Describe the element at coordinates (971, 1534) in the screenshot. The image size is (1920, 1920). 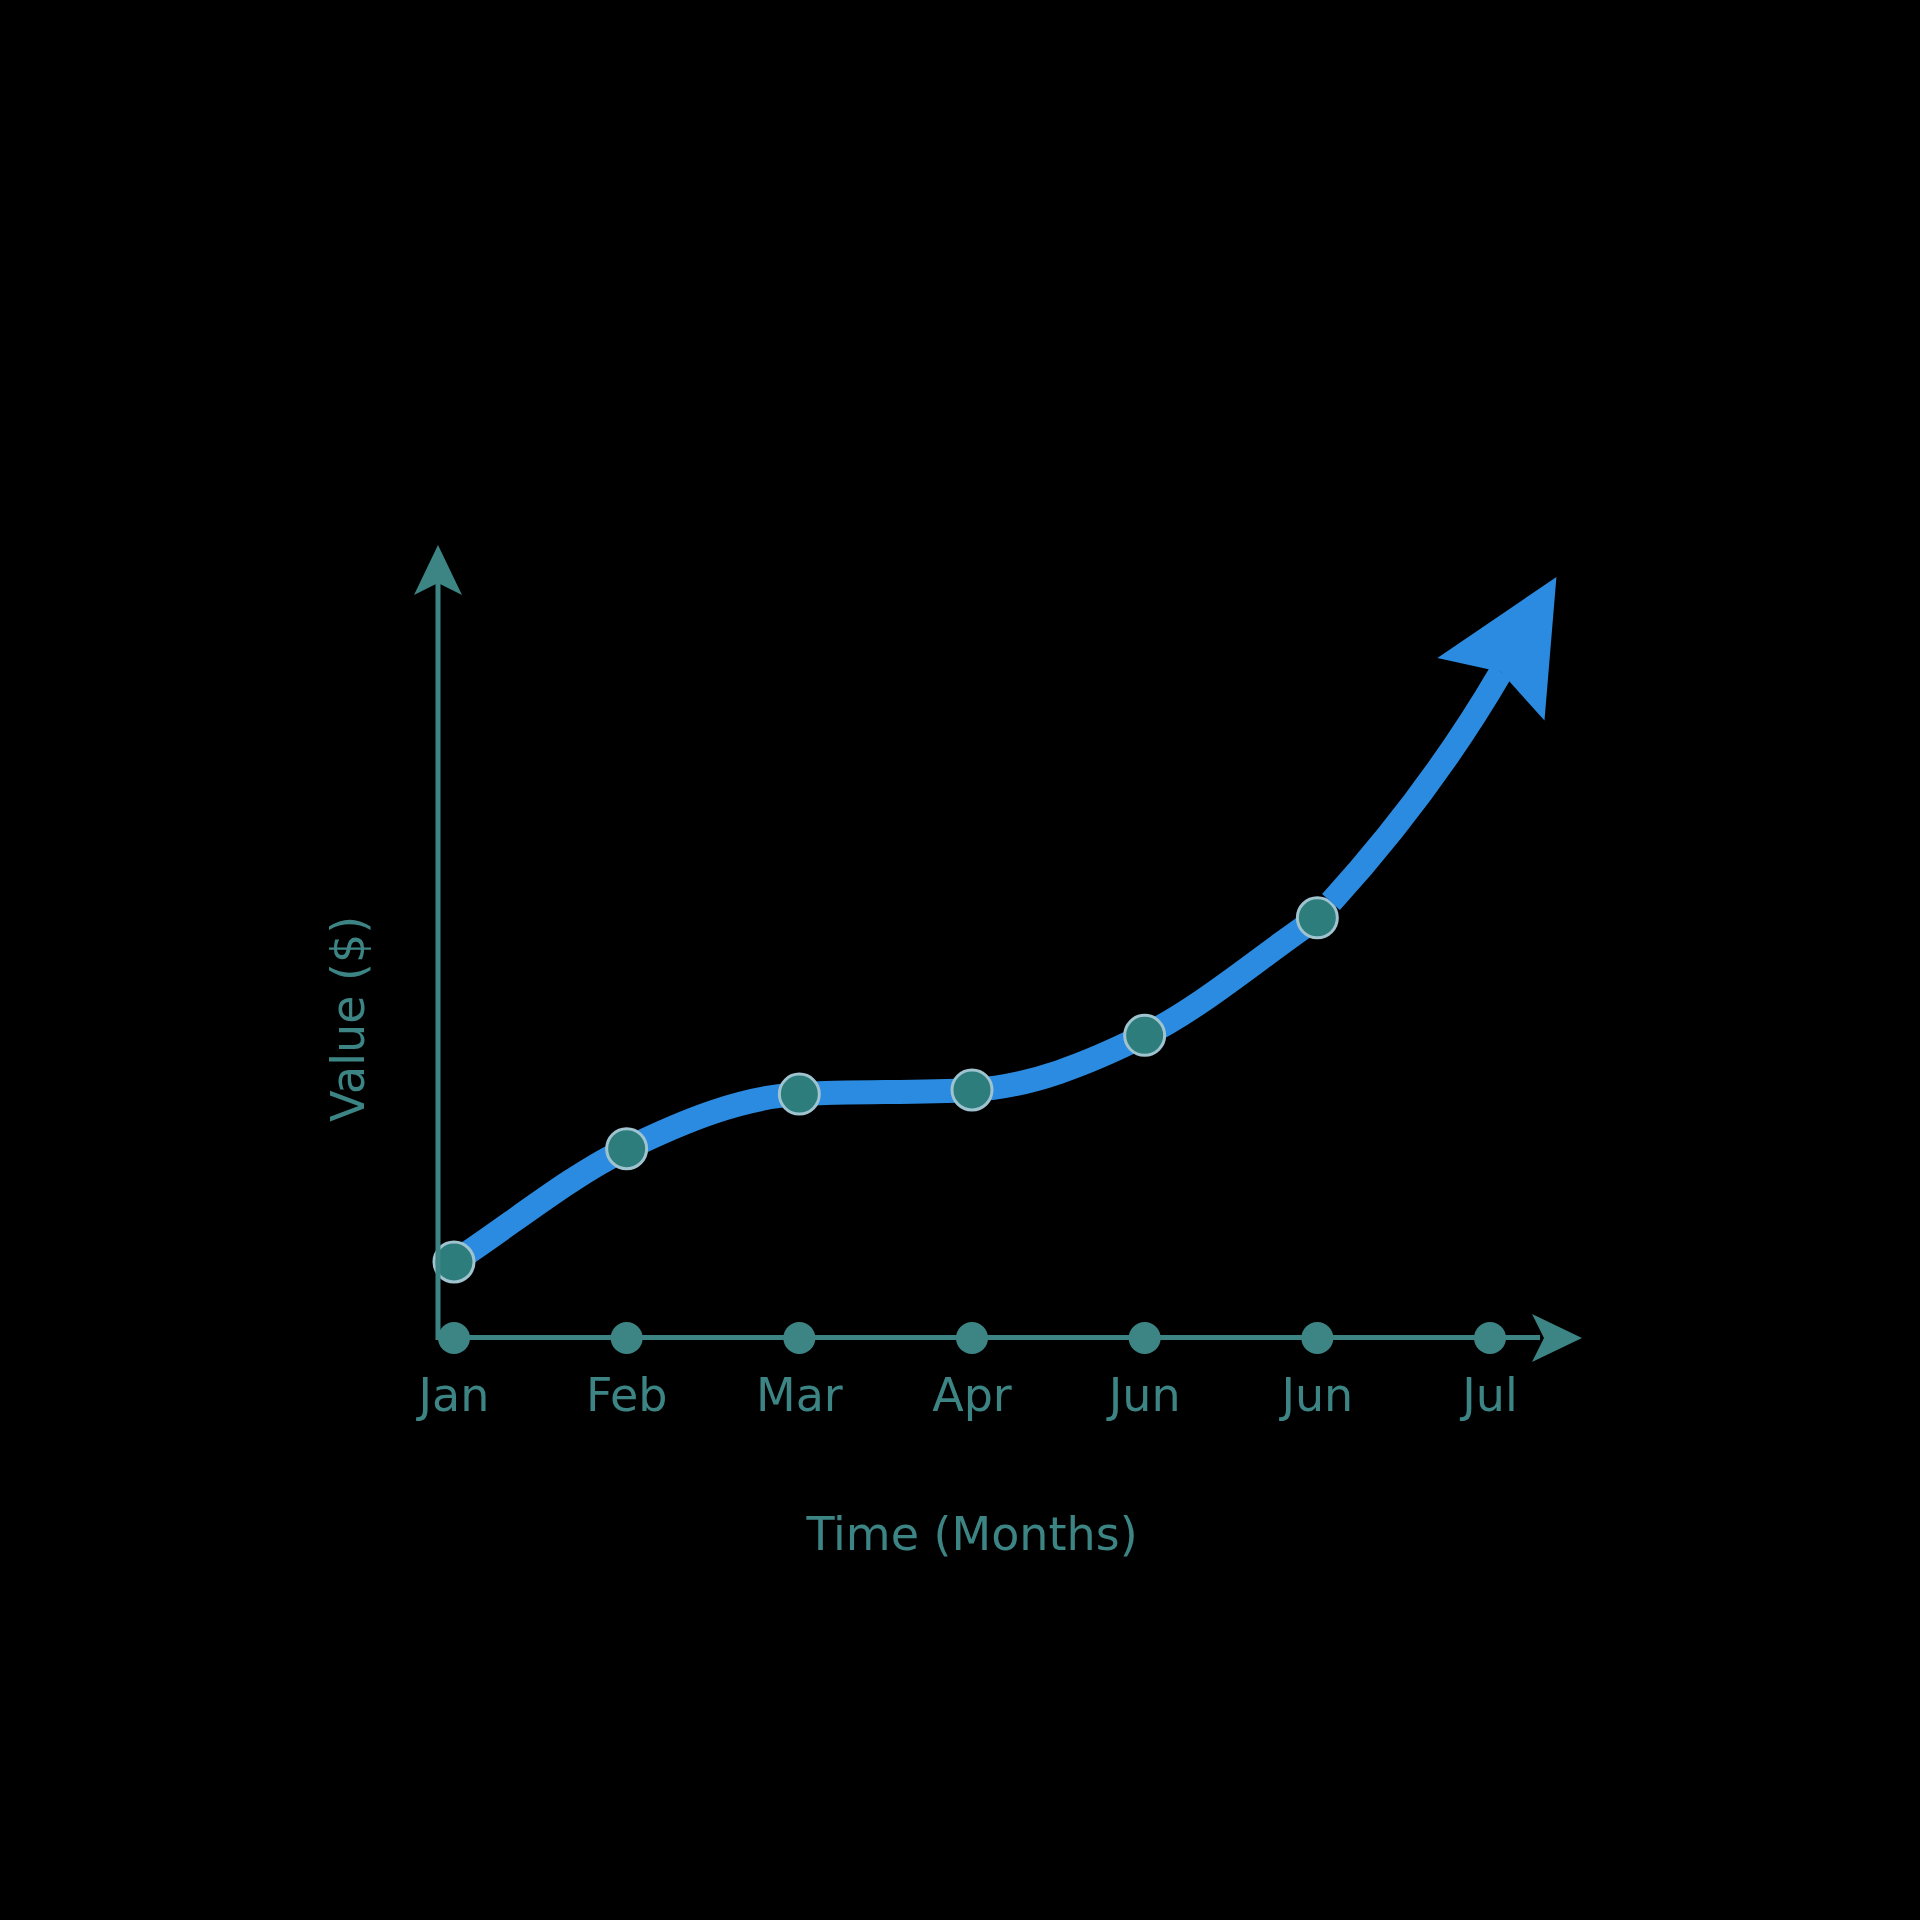
I see `x-axis-title: Time (Months)` at that location.